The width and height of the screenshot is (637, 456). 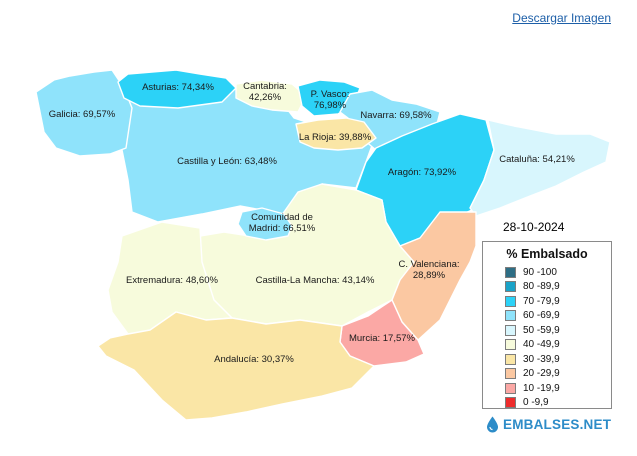 I want to click on download-image-link: Descargar Imagen, so click(x=561, y=18).